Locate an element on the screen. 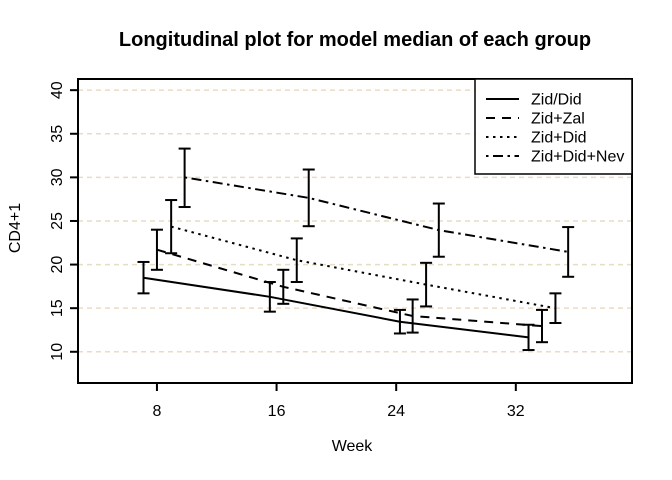 This screenshot has width=672, height=480. legend-item: Zid/Did is located at coordinates (534, 100).